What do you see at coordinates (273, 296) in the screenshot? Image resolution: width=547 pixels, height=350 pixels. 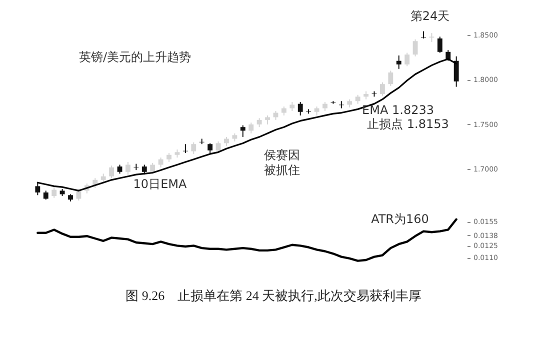 I see `caption: 图 9.26 止损单在第 24 天被执行,此次交易获利丰厚` at bounding box center [273, 296].